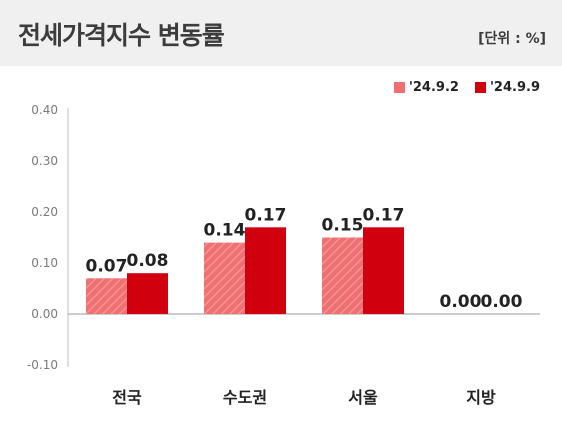 Image resolution: width=562 pixels, height=427 pixels. What do you see at coordinates (512, 39) in the screenshot?
I see `unit-label: [단위 : %]` at bounding box center [512, 39].